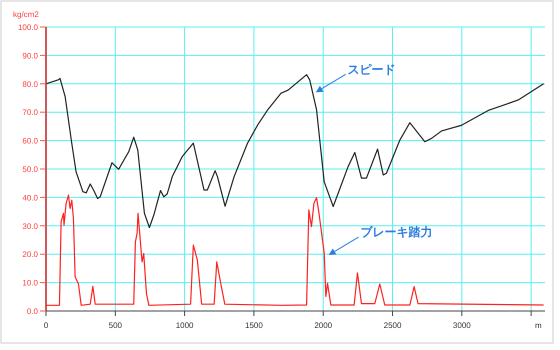 Image resolution: width=560 pixels, height=350 pixels. Describe the element at coordinates (30, 255) in the screenshot. I see `y-tick-label: 20.0` at that location.